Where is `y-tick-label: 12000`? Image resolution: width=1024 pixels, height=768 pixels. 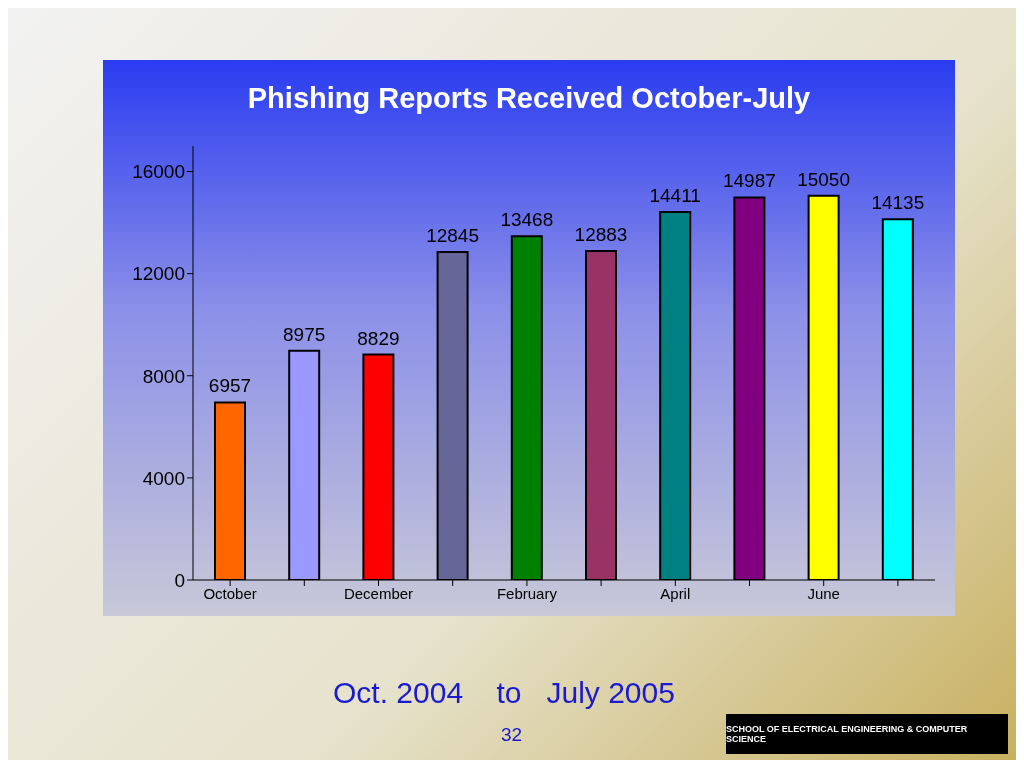 y-tick-label: 12000 is located at coordinates (158, 274).